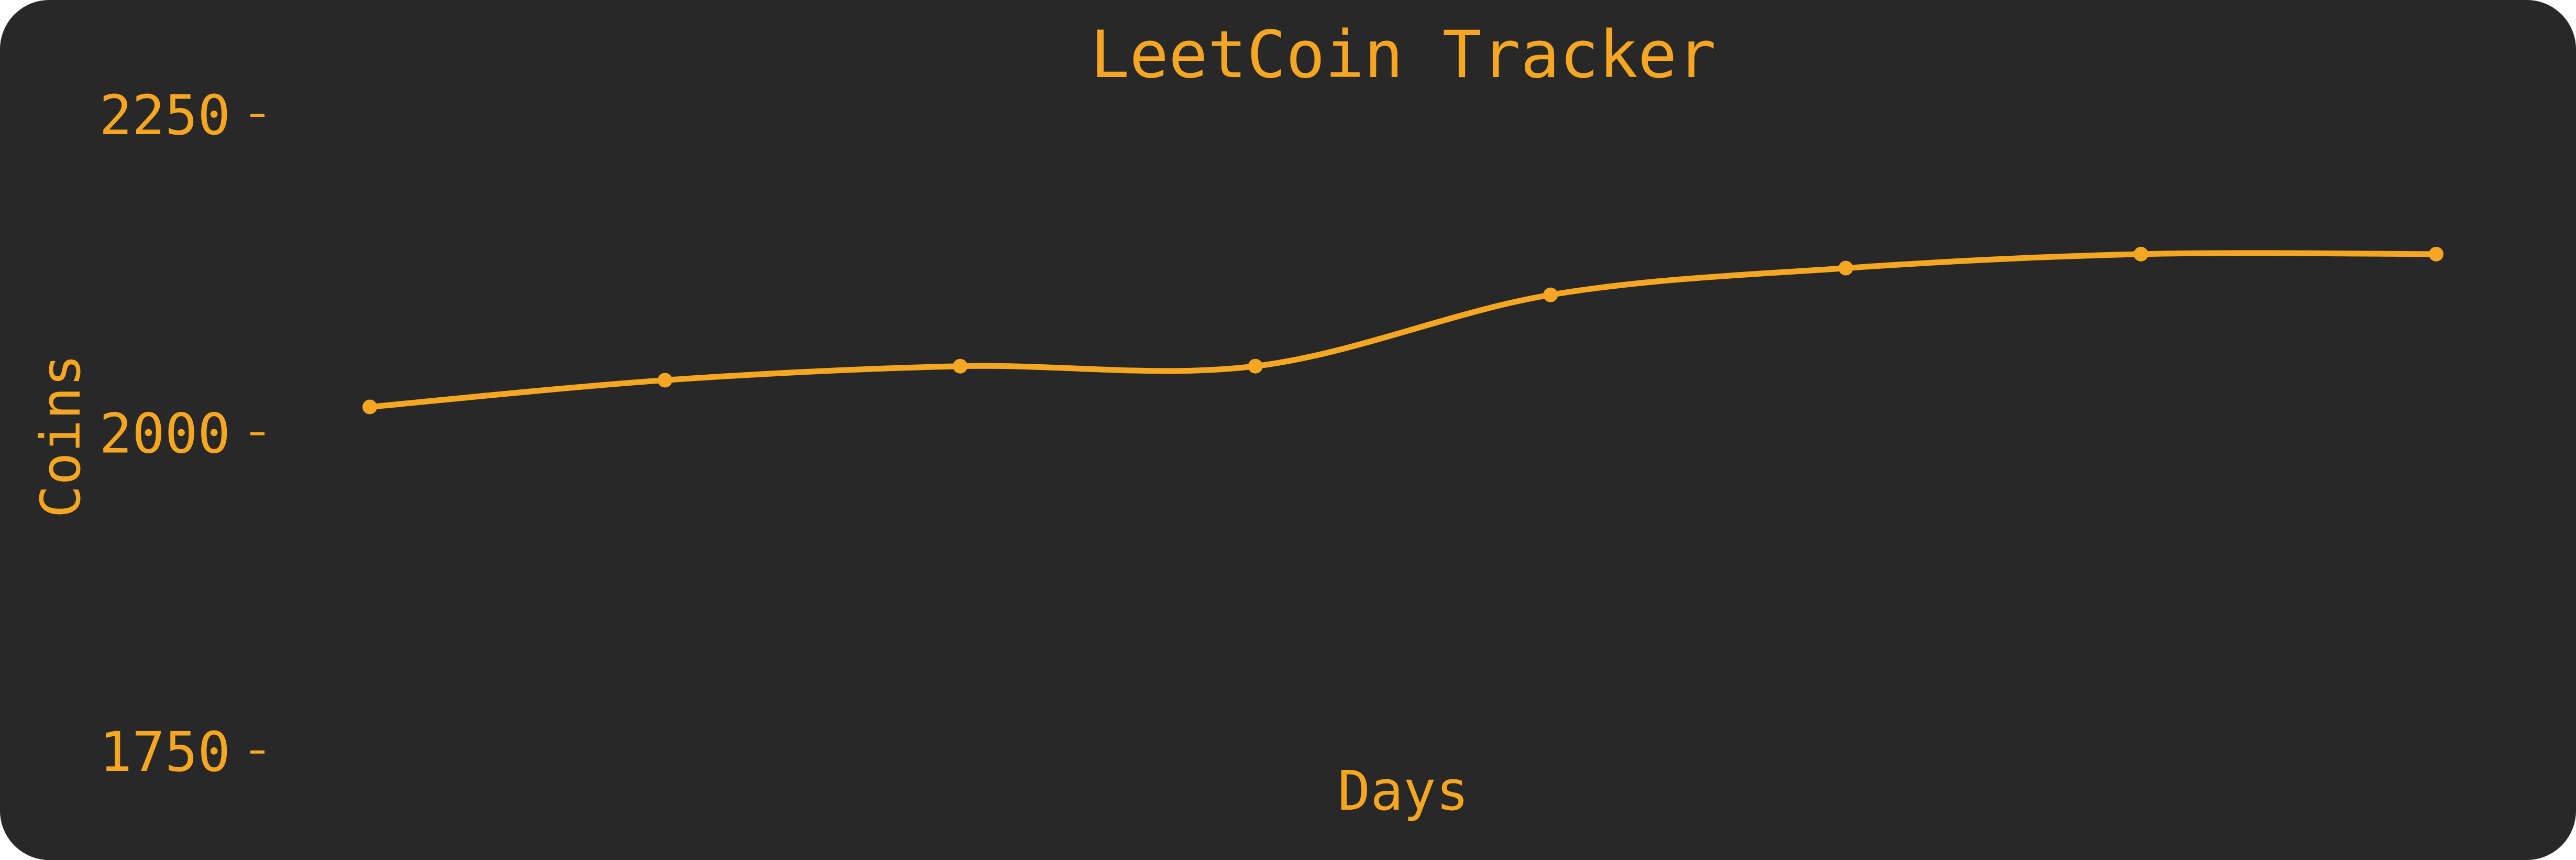 The height and width of the screenshot is (860, 2576). I want to click on chart-title: LeetCoin Tracker, so click(1403, 55).